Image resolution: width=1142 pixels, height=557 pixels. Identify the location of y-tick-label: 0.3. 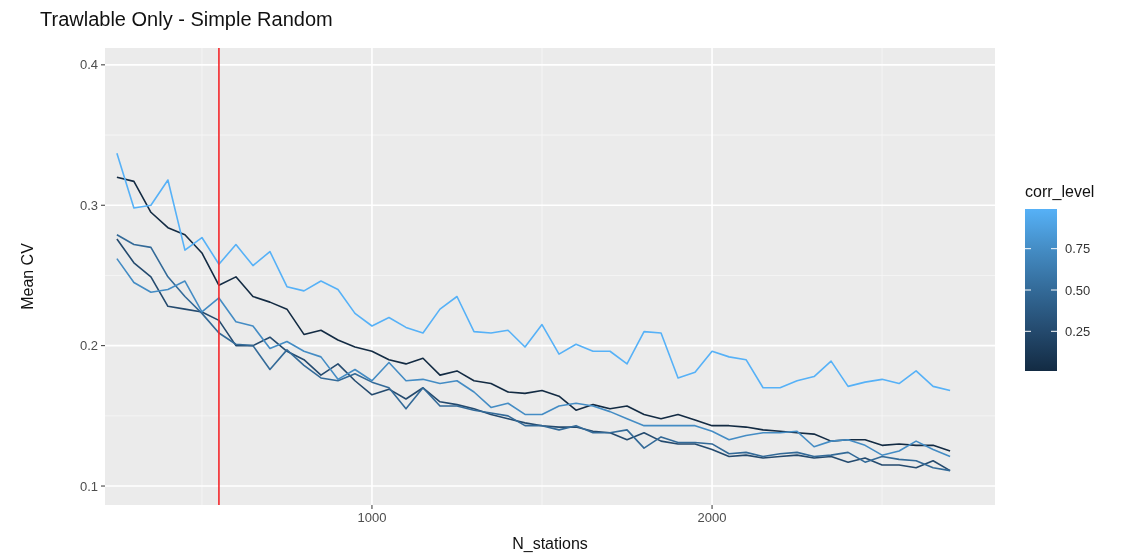
(88, 205).